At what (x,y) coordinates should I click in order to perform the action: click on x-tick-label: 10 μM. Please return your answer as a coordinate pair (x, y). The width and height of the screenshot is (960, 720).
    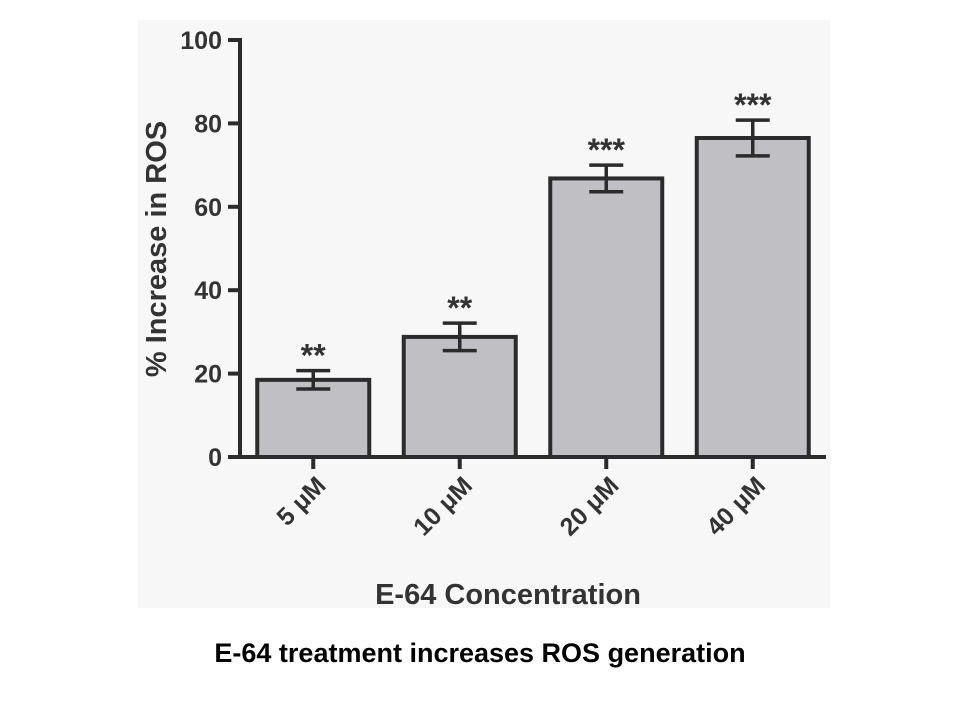
    Looking at the image, I should click on (443, 506).